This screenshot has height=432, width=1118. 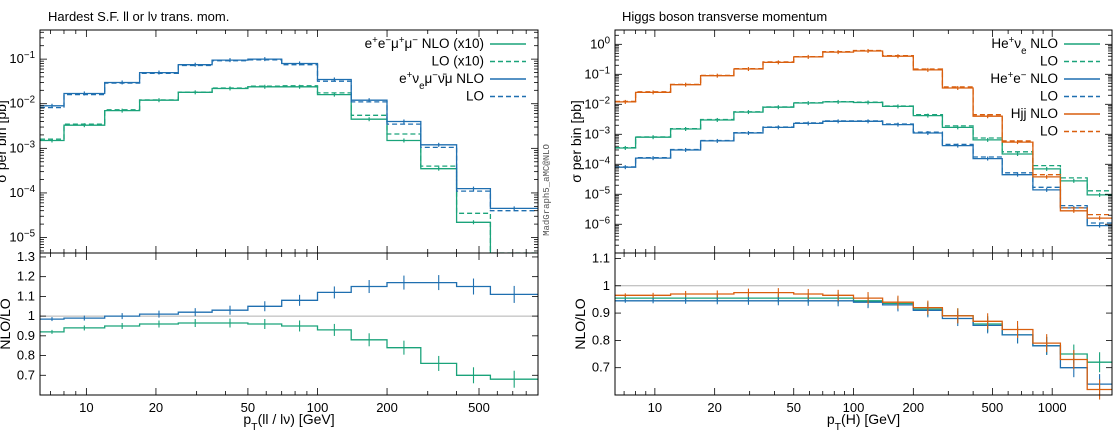 I want to click on y-tick-label: 10⁰, so click(x=600, y=43).